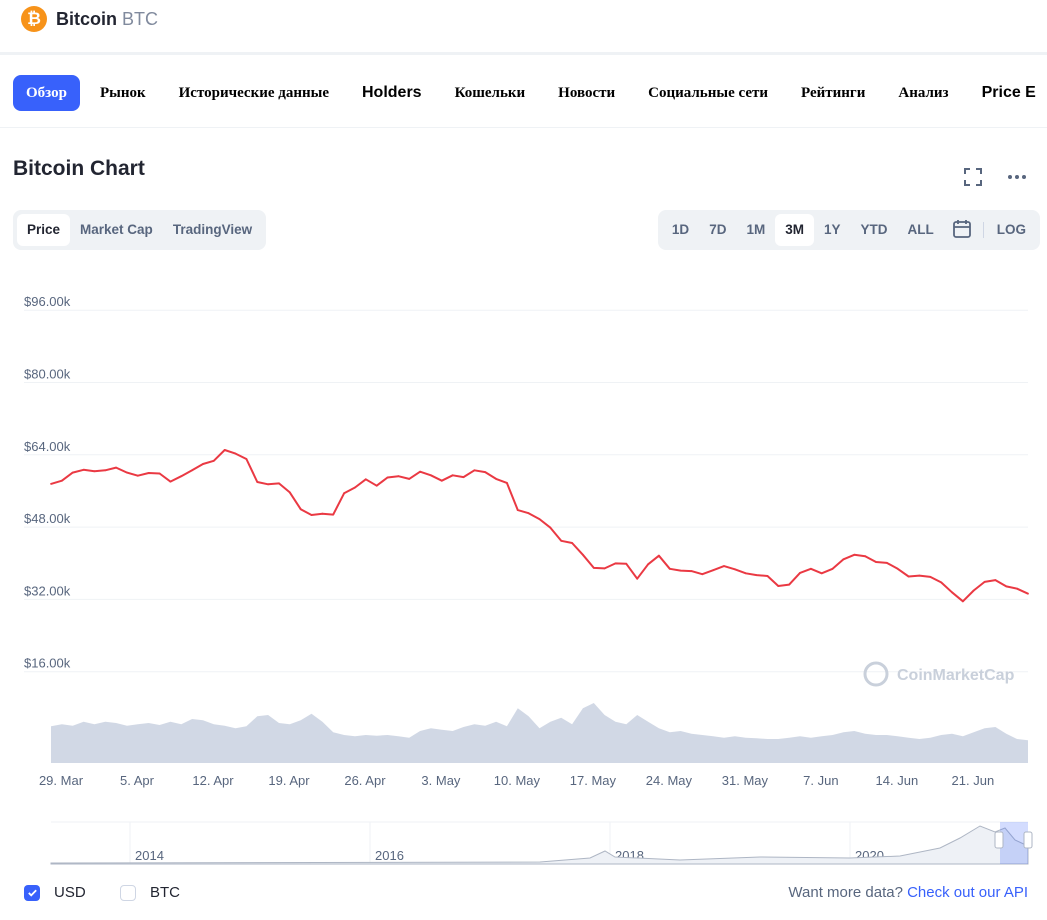  I want to click on legend-btc: BTC, so click(150, 892).